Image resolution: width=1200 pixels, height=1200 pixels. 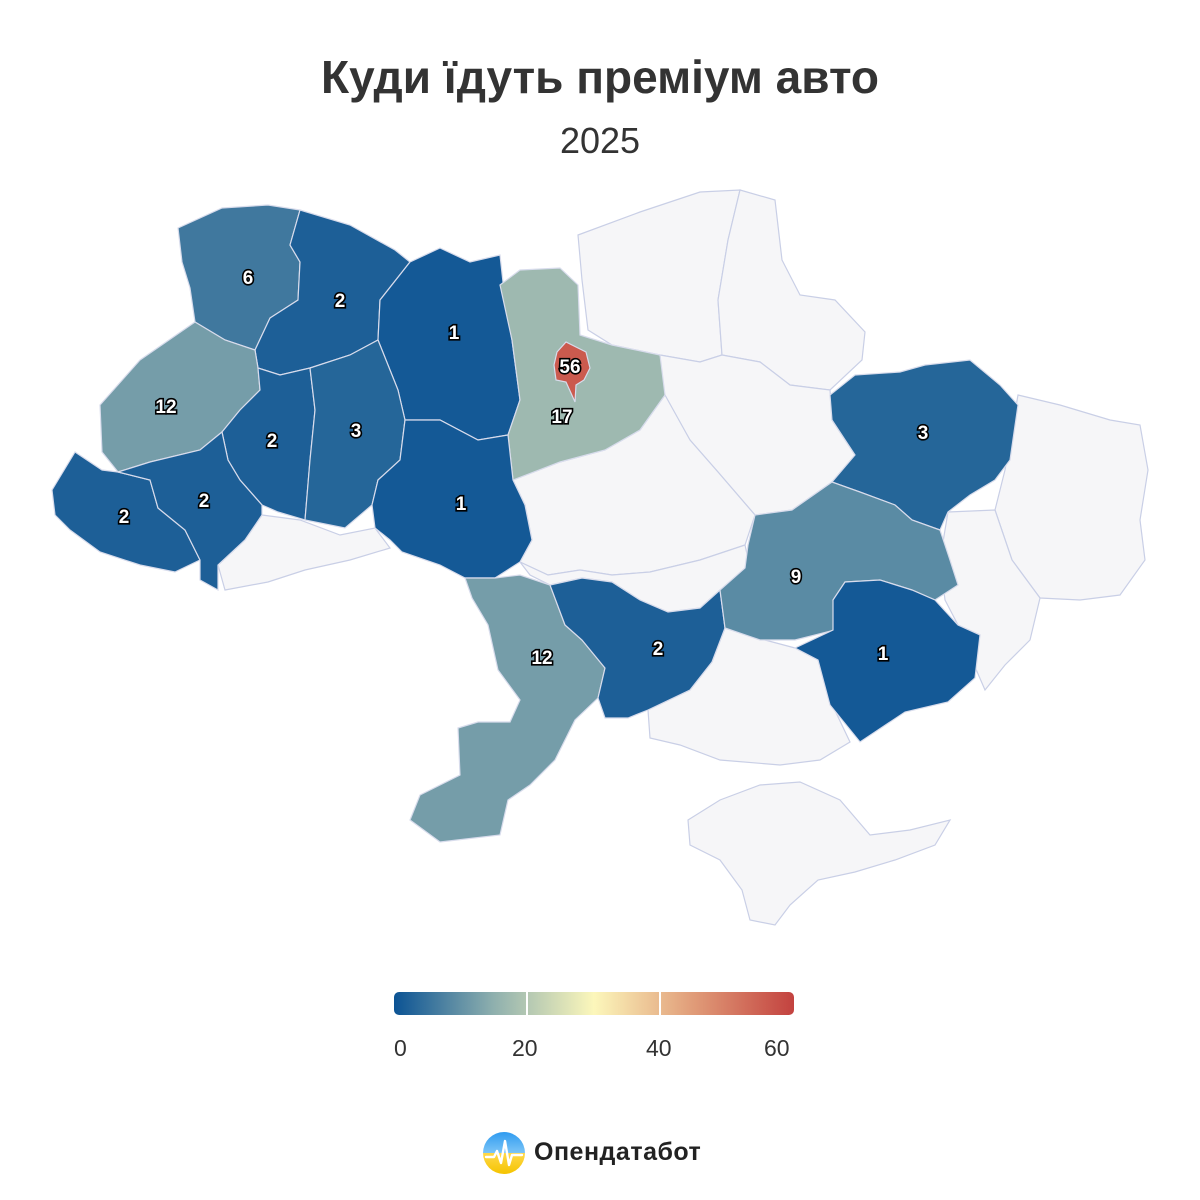 What do you see at coordinates (504, 1152) in the screenshot?
I see `opendatabot-logo-icon` at bounding box center [504, 1152].